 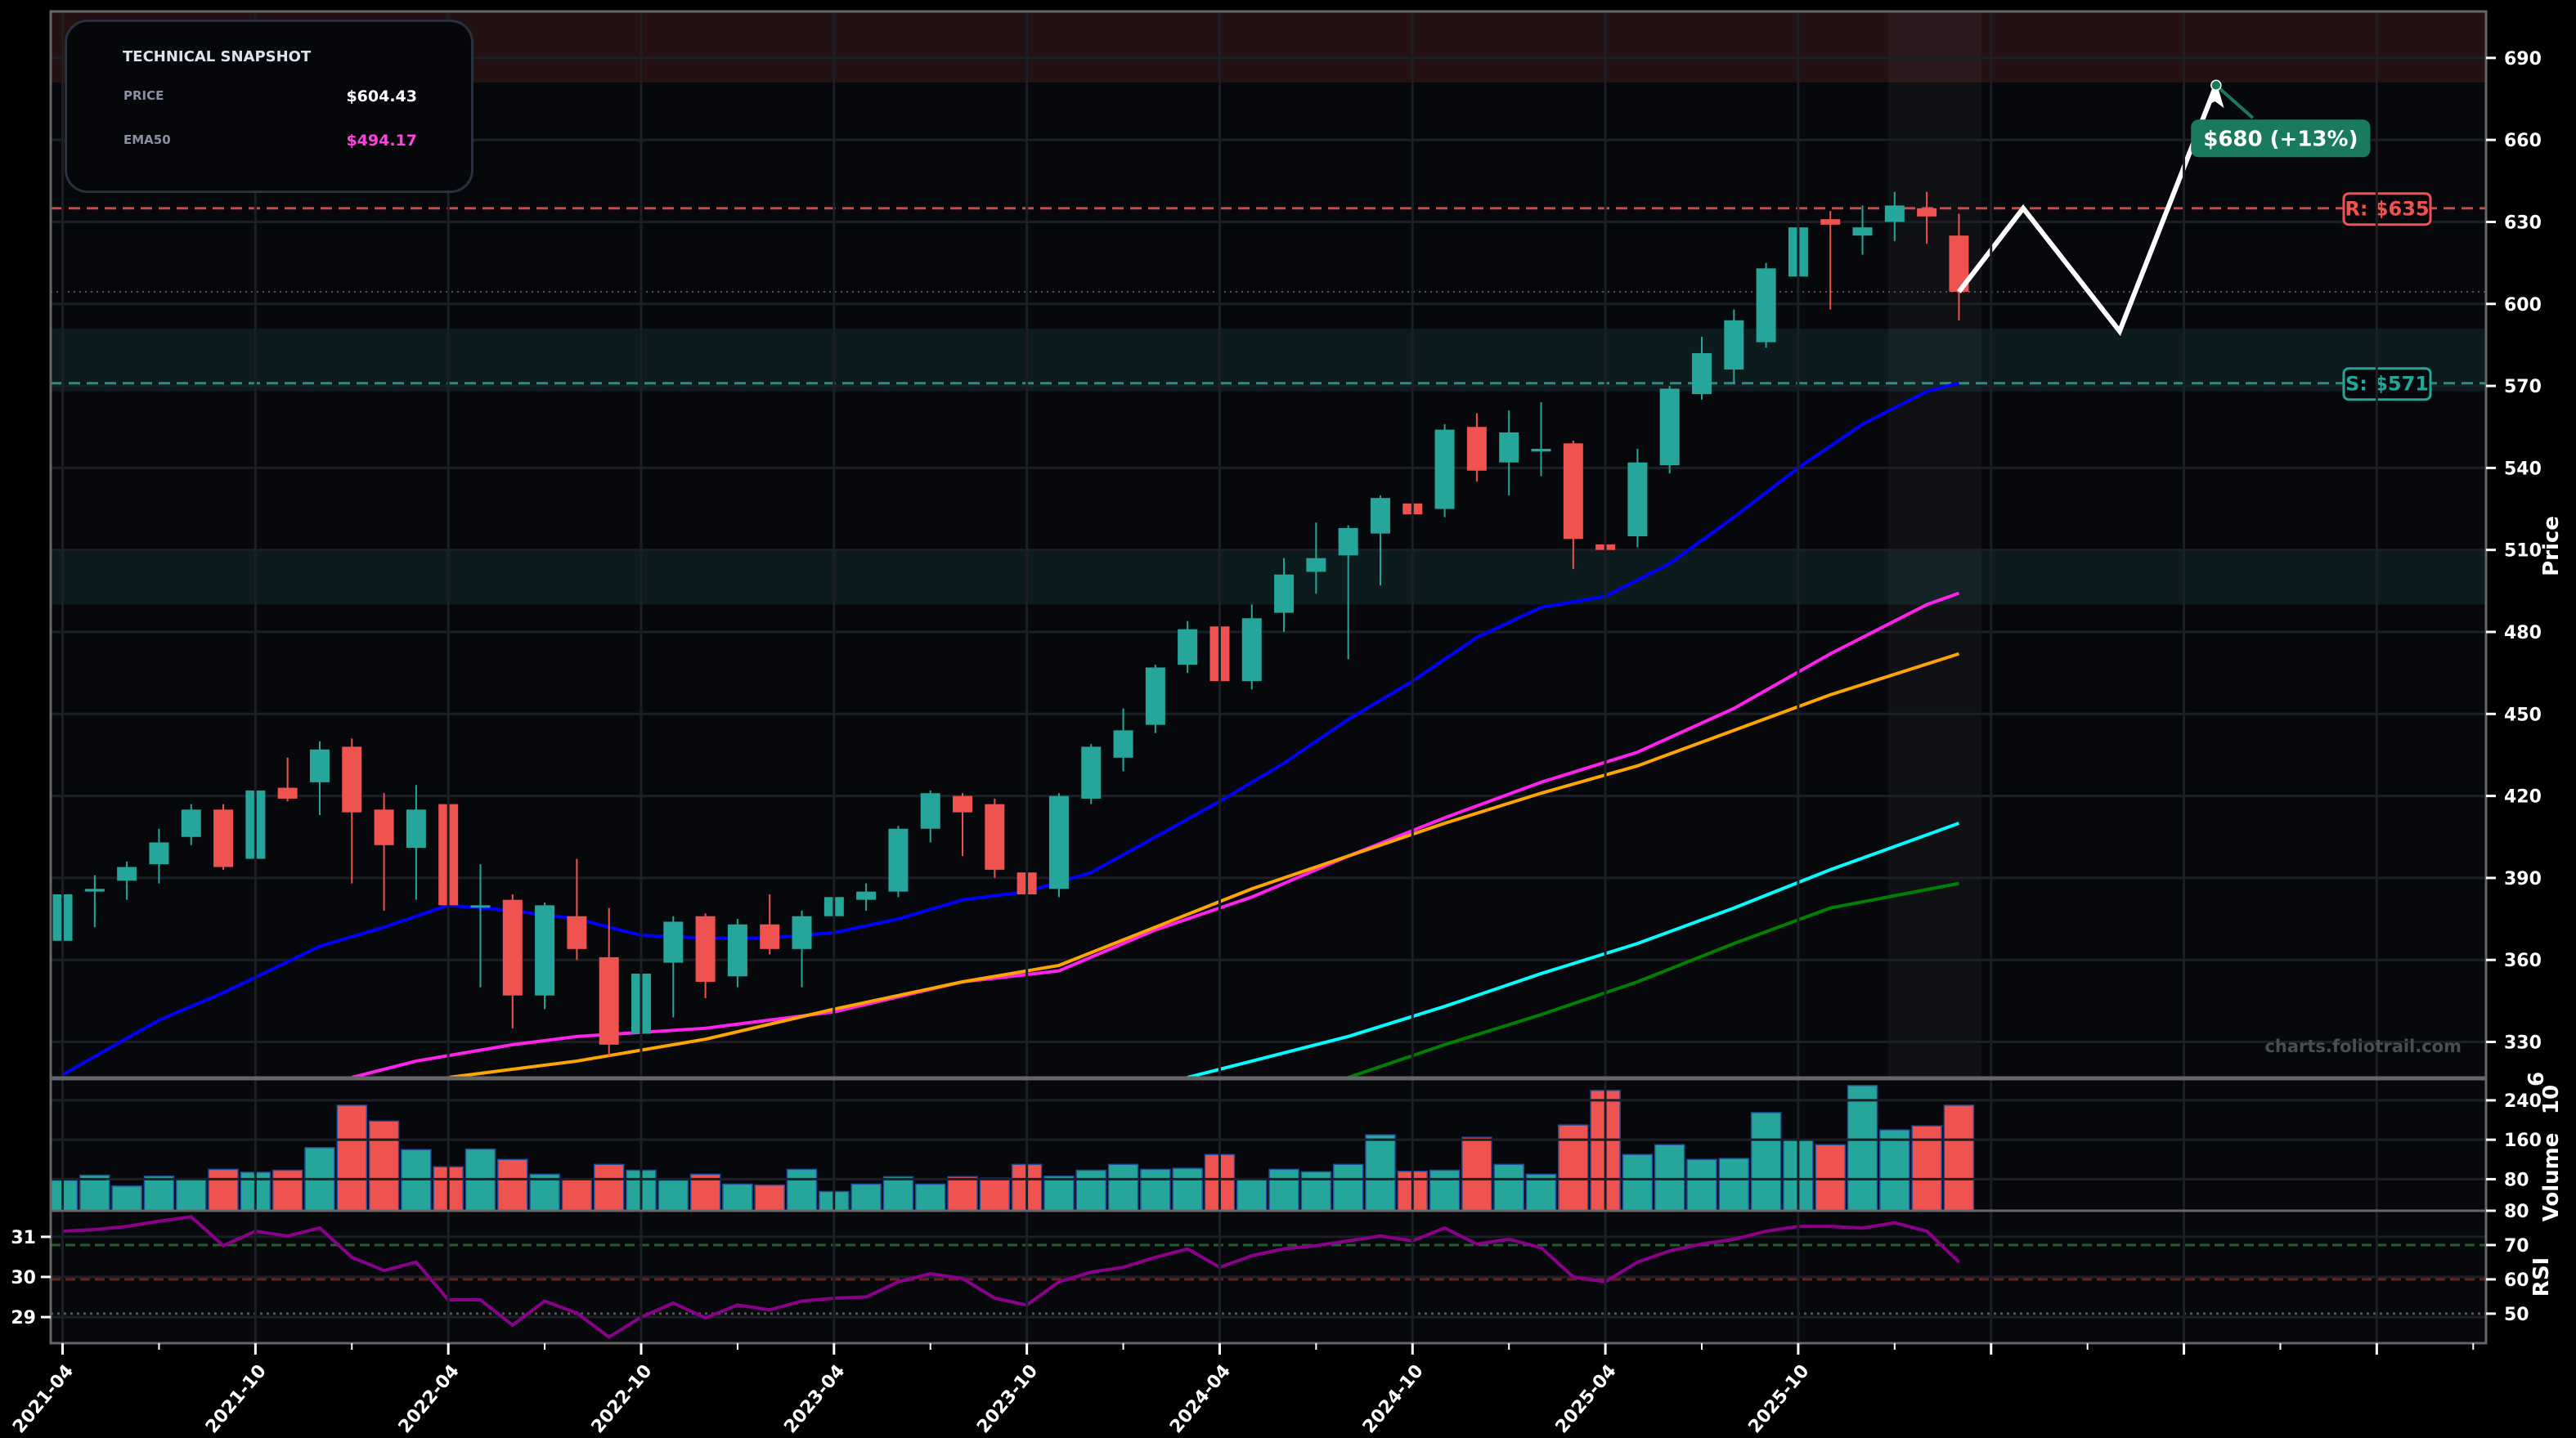 I want to click on price-tick-label: 390, so click(x=2523, y=879).